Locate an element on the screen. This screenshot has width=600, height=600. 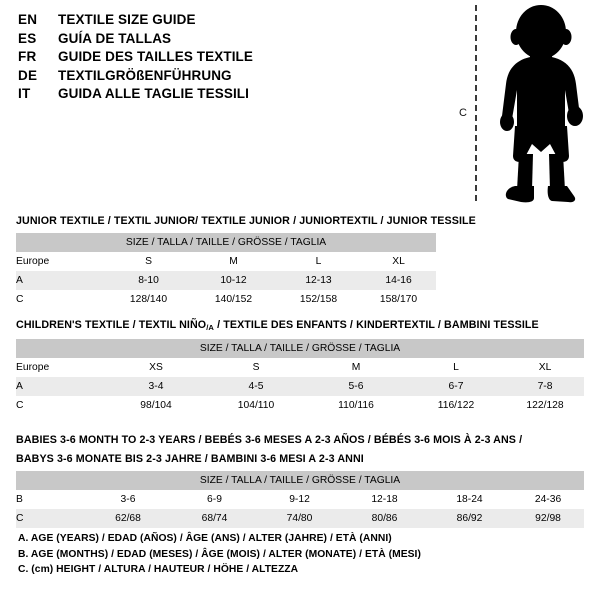
children-age-col-1: 3-4 is located at coordinates (156, 386).